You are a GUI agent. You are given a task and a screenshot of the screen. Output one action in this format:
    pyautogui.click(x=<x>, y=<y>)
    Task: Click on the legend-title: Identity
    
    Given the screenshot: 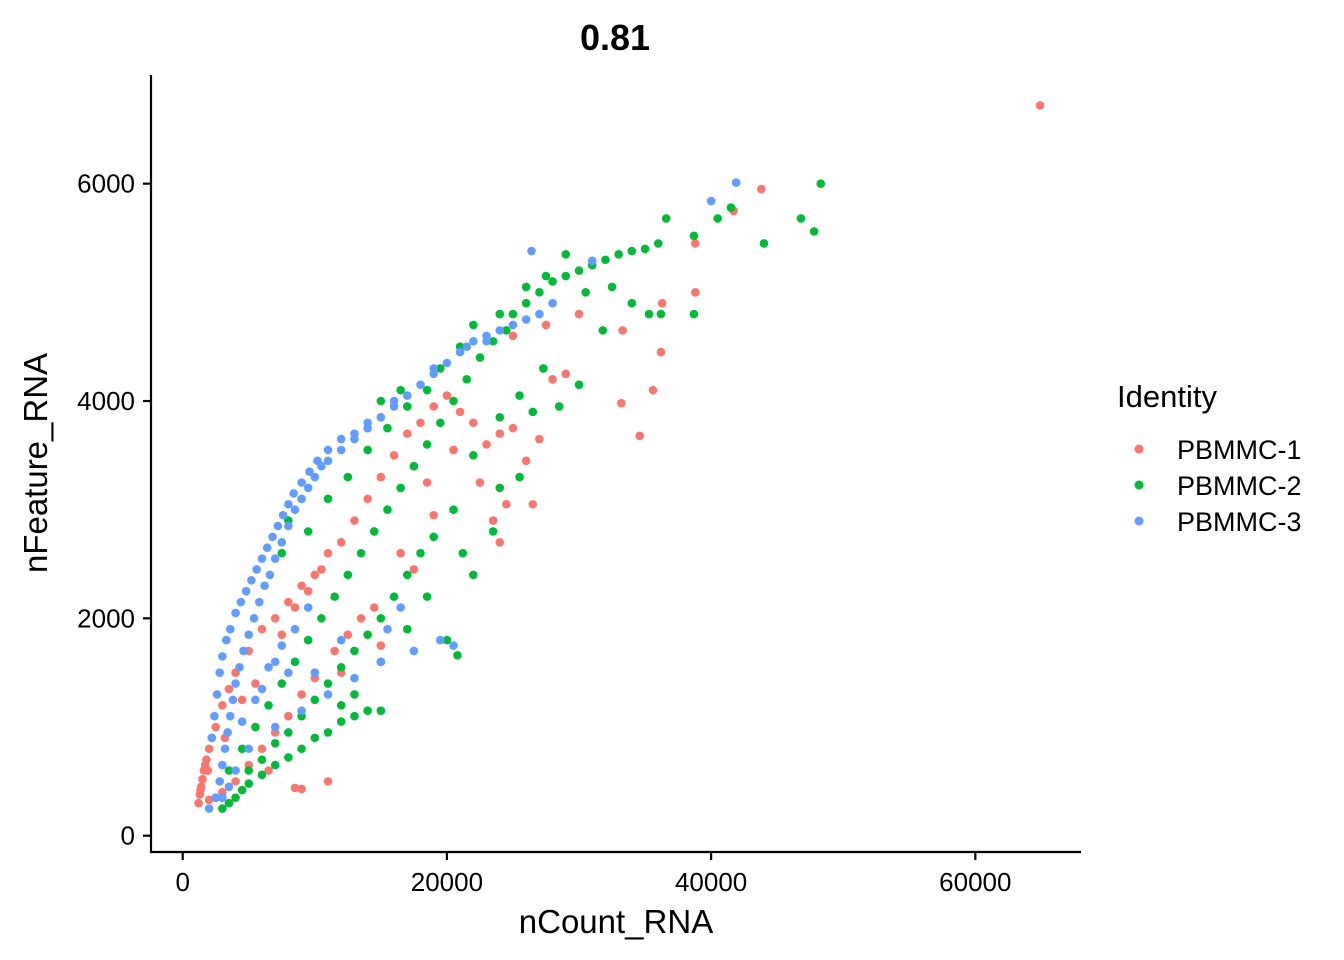 What is the action you would take?
    pyautogui.click(x=1167, y=396)
    